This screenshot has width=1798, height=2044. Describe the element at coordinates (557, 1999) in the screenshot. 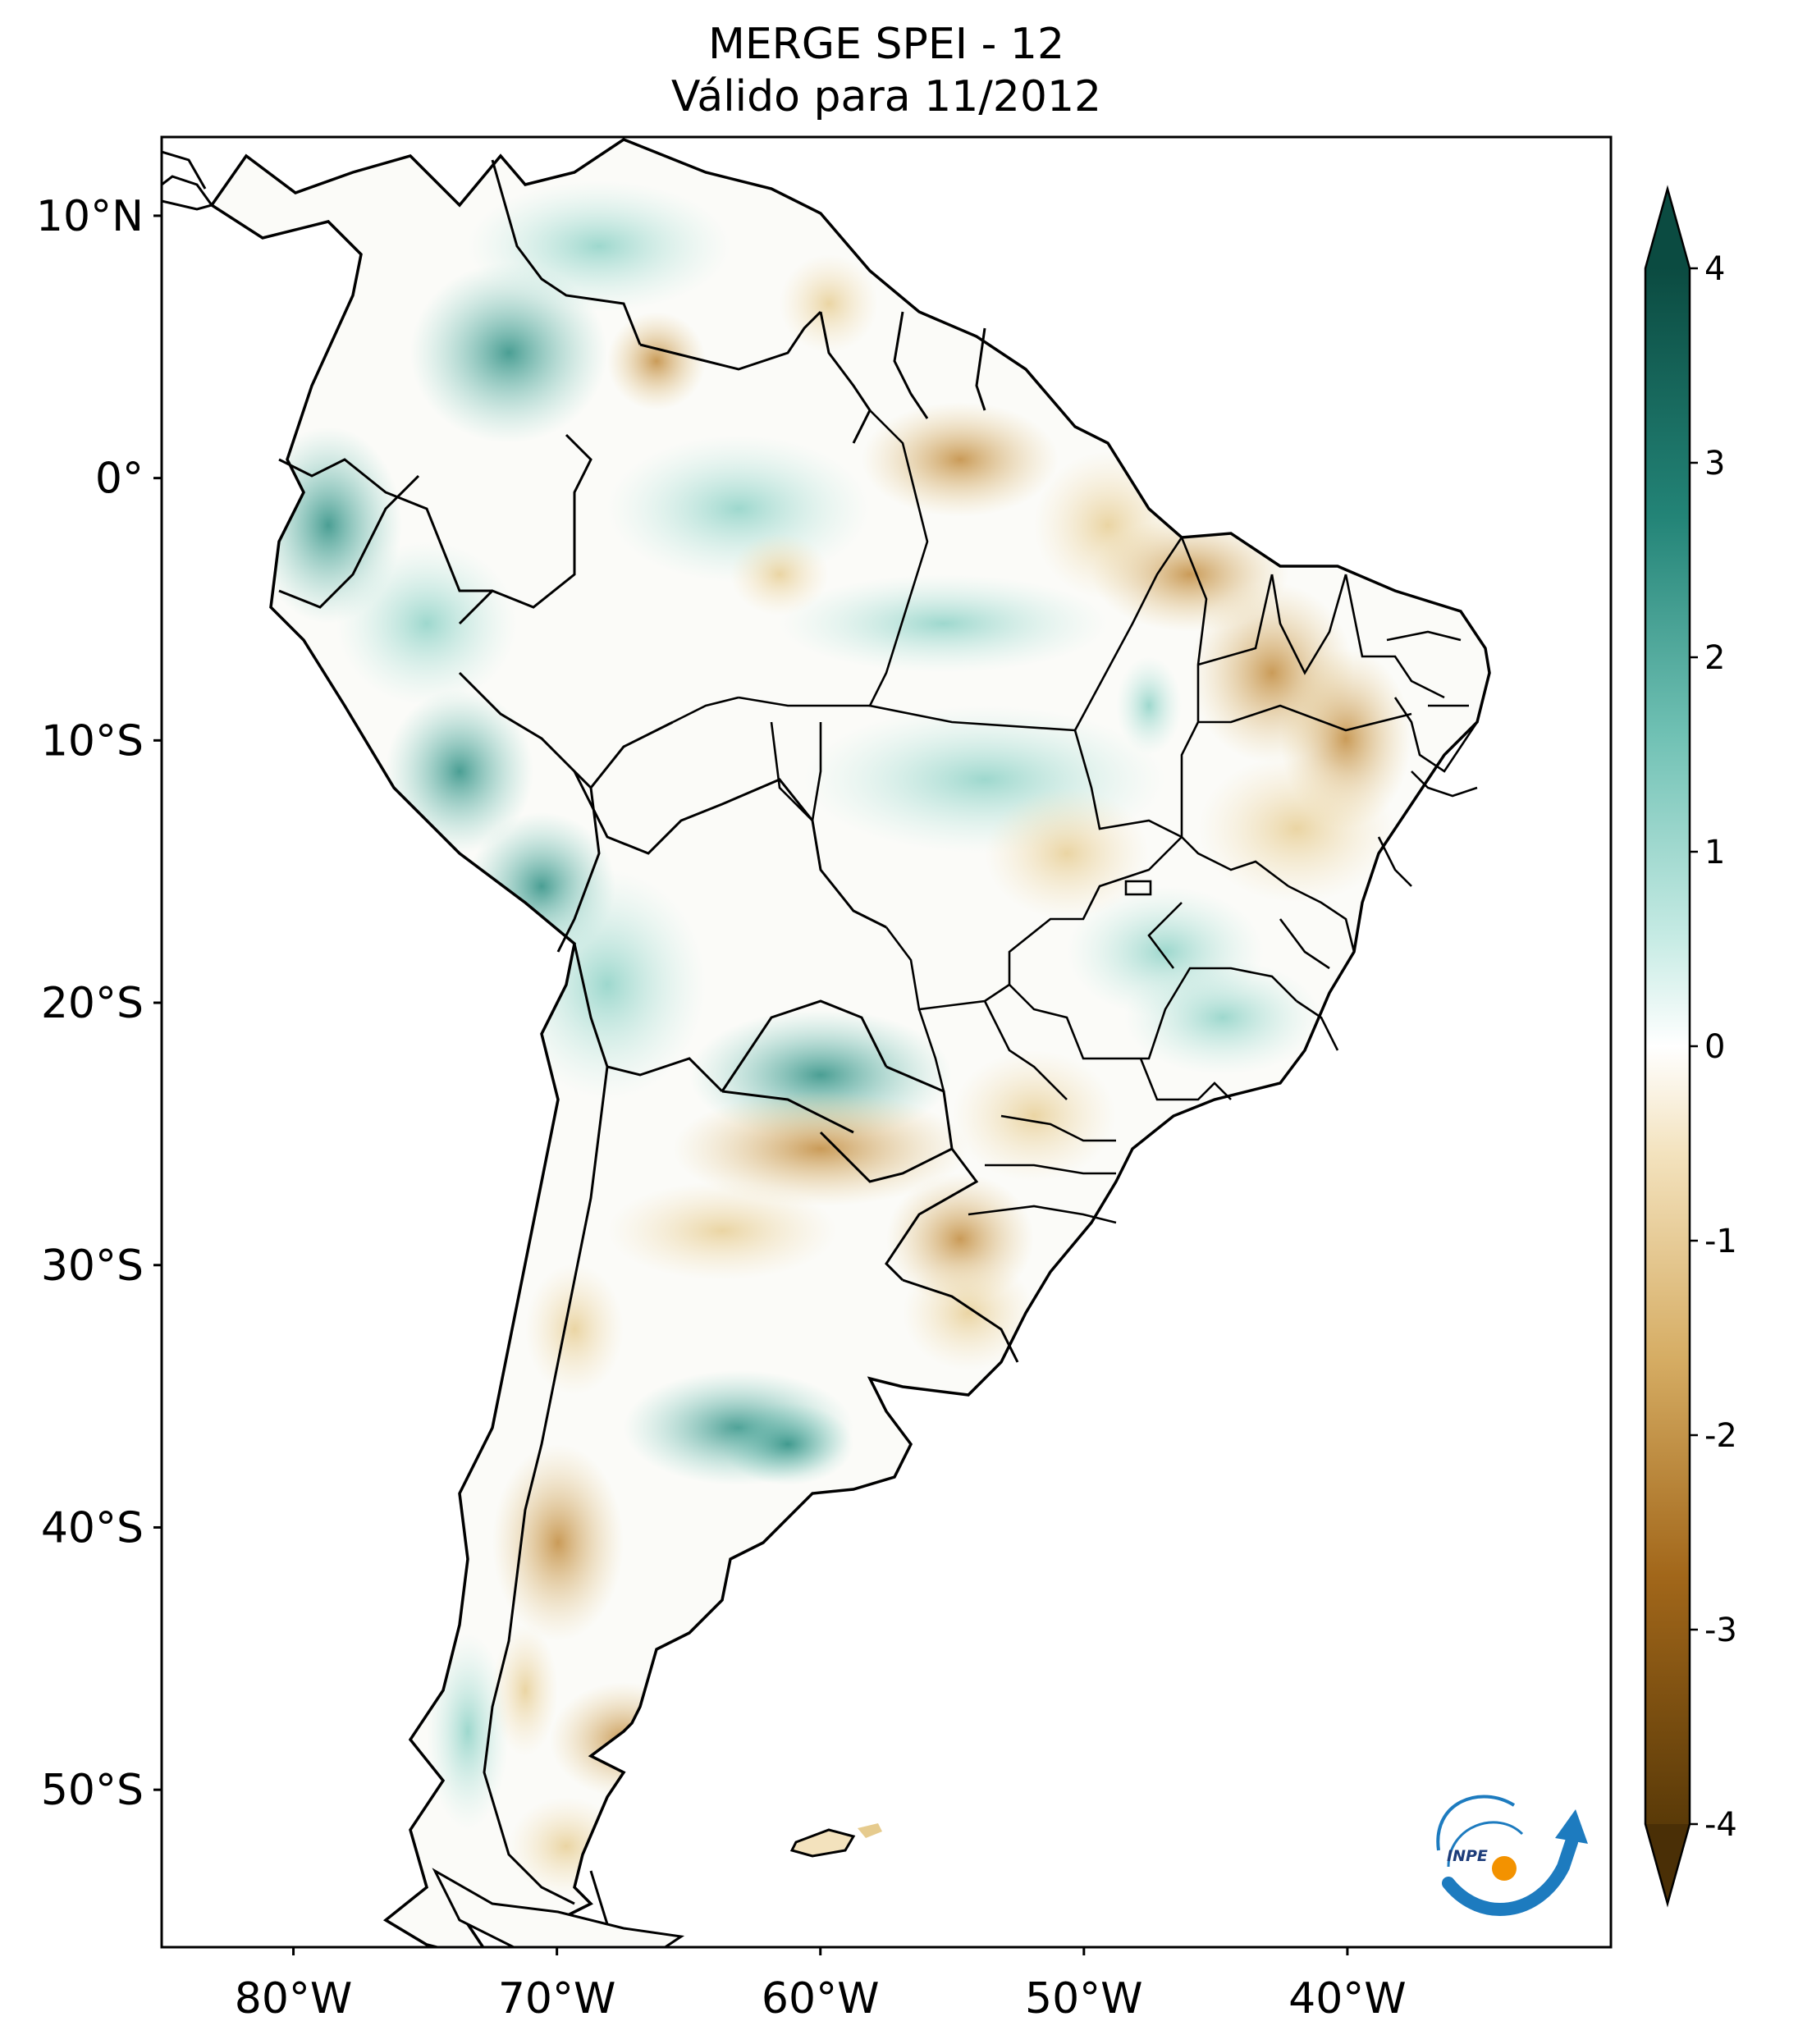

I see `lon-tick-label: 70°W` at that location.